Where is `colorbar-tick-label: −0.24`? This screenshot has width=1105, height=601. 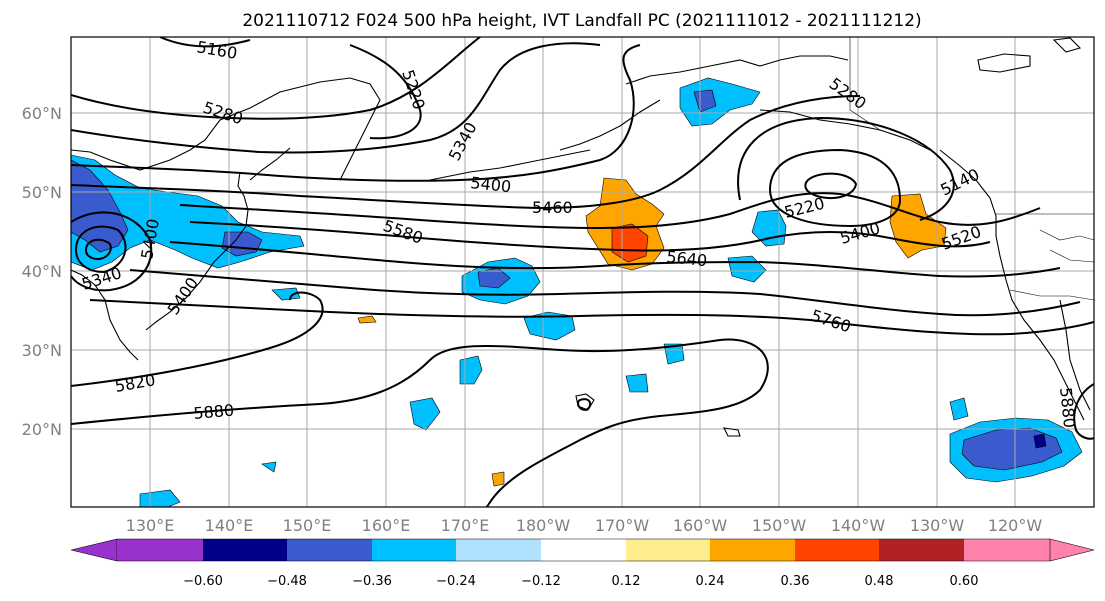
colorbar-tick-label: −0.24 is located at coordinates (456, 581).